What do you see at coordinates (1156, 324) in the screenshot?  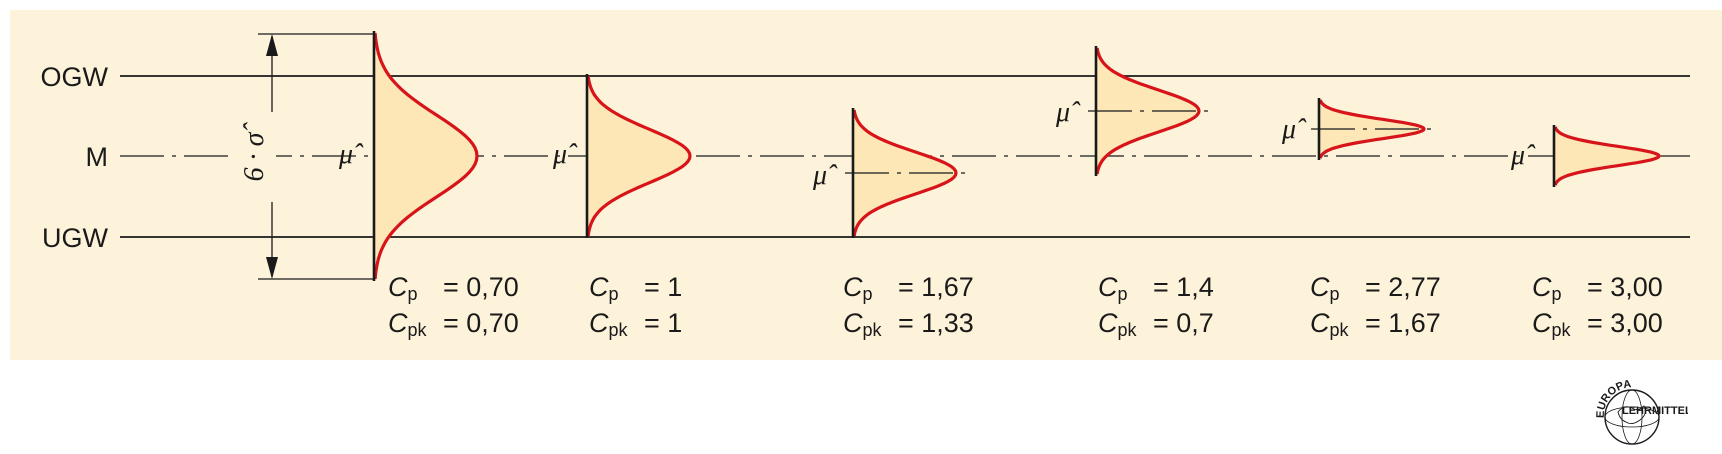 I see `cpk-caption: Cpk = 0,7` at bounding box center [1156, 324].